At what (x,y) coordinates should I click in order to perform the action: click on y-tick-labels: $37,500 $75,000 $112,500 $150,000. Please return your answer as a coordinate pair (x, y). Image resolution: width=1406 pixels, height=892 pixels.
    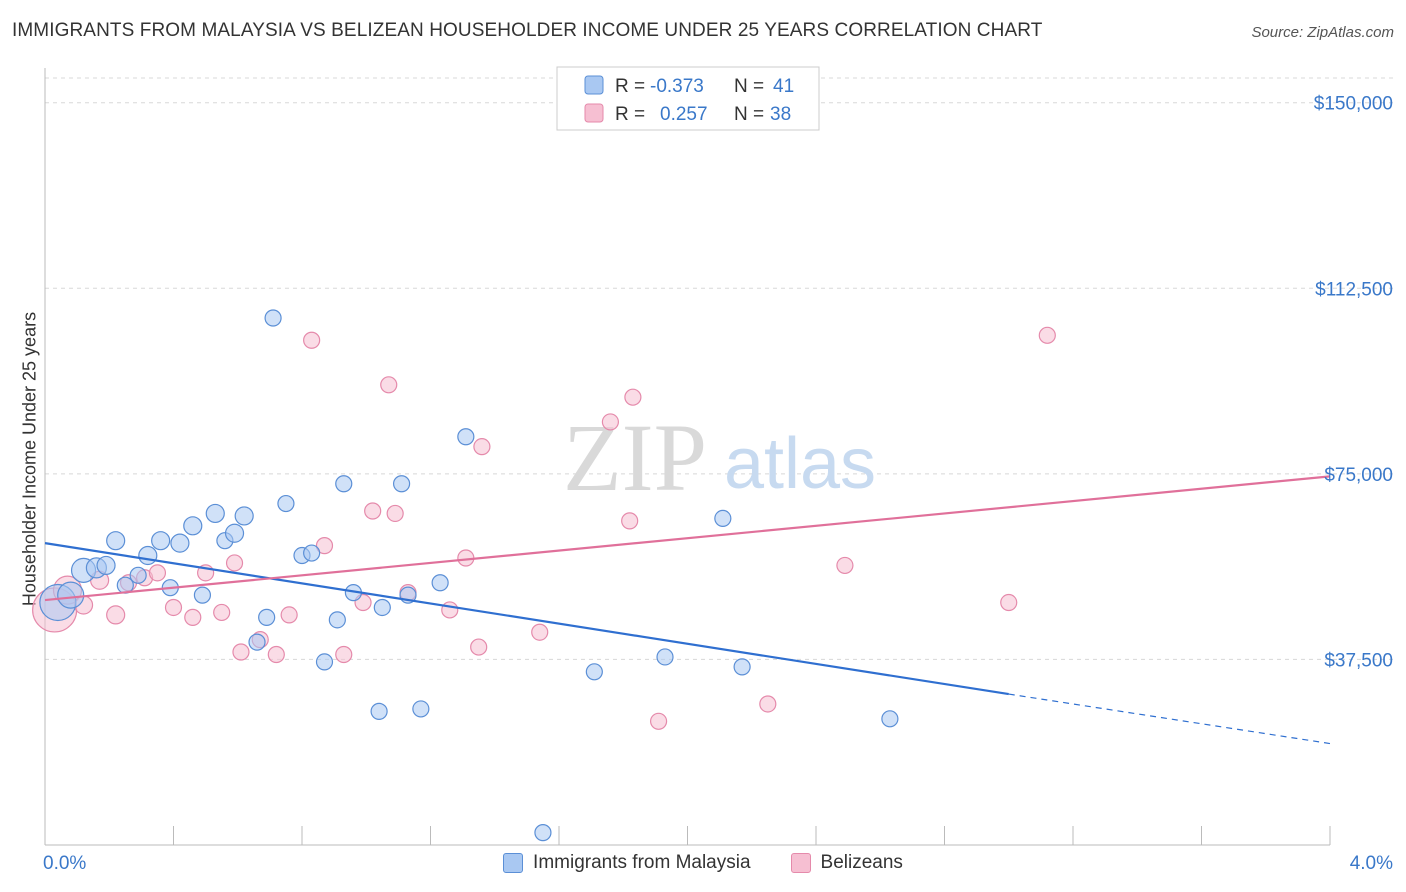
    Looking at the image, I should click on (1353, 383).